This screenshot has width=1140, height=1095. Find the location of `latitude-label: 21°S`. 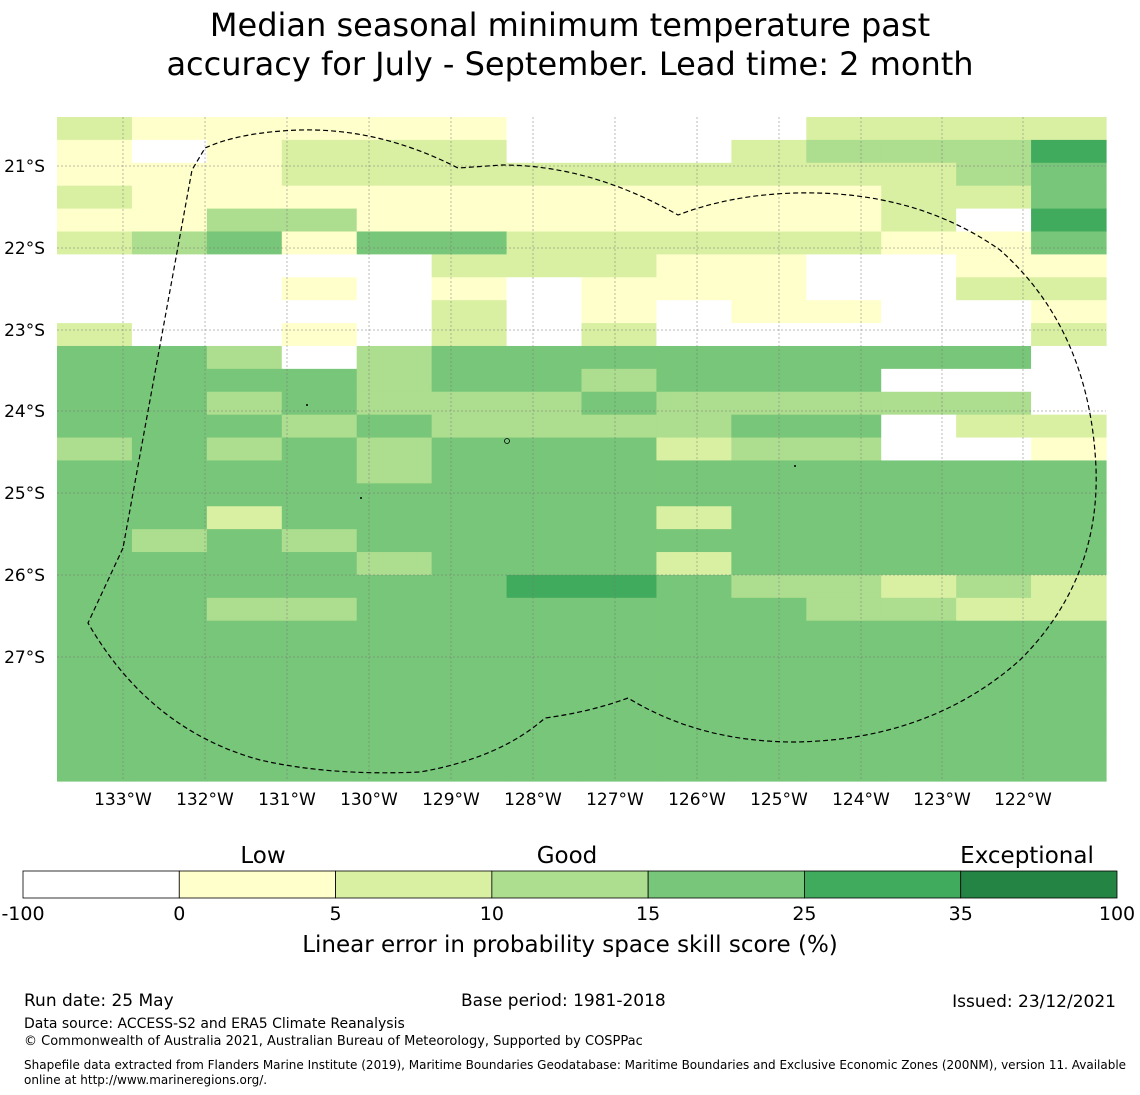

latitude-label: 21°S is located at coordinates (24, 167).